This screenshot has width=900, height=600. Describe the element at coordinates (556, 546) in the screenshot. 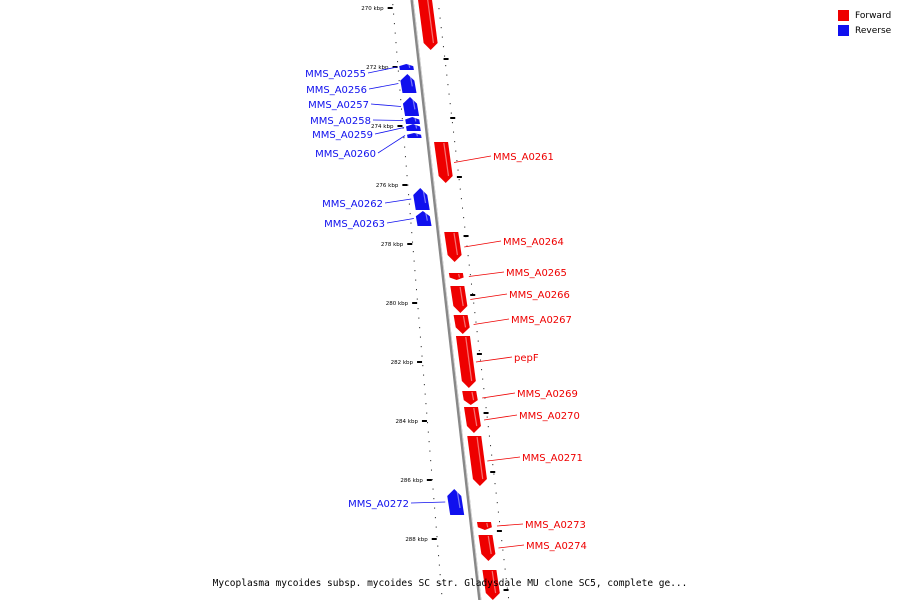

I see `gene-label: MMS_A0274` at that location.